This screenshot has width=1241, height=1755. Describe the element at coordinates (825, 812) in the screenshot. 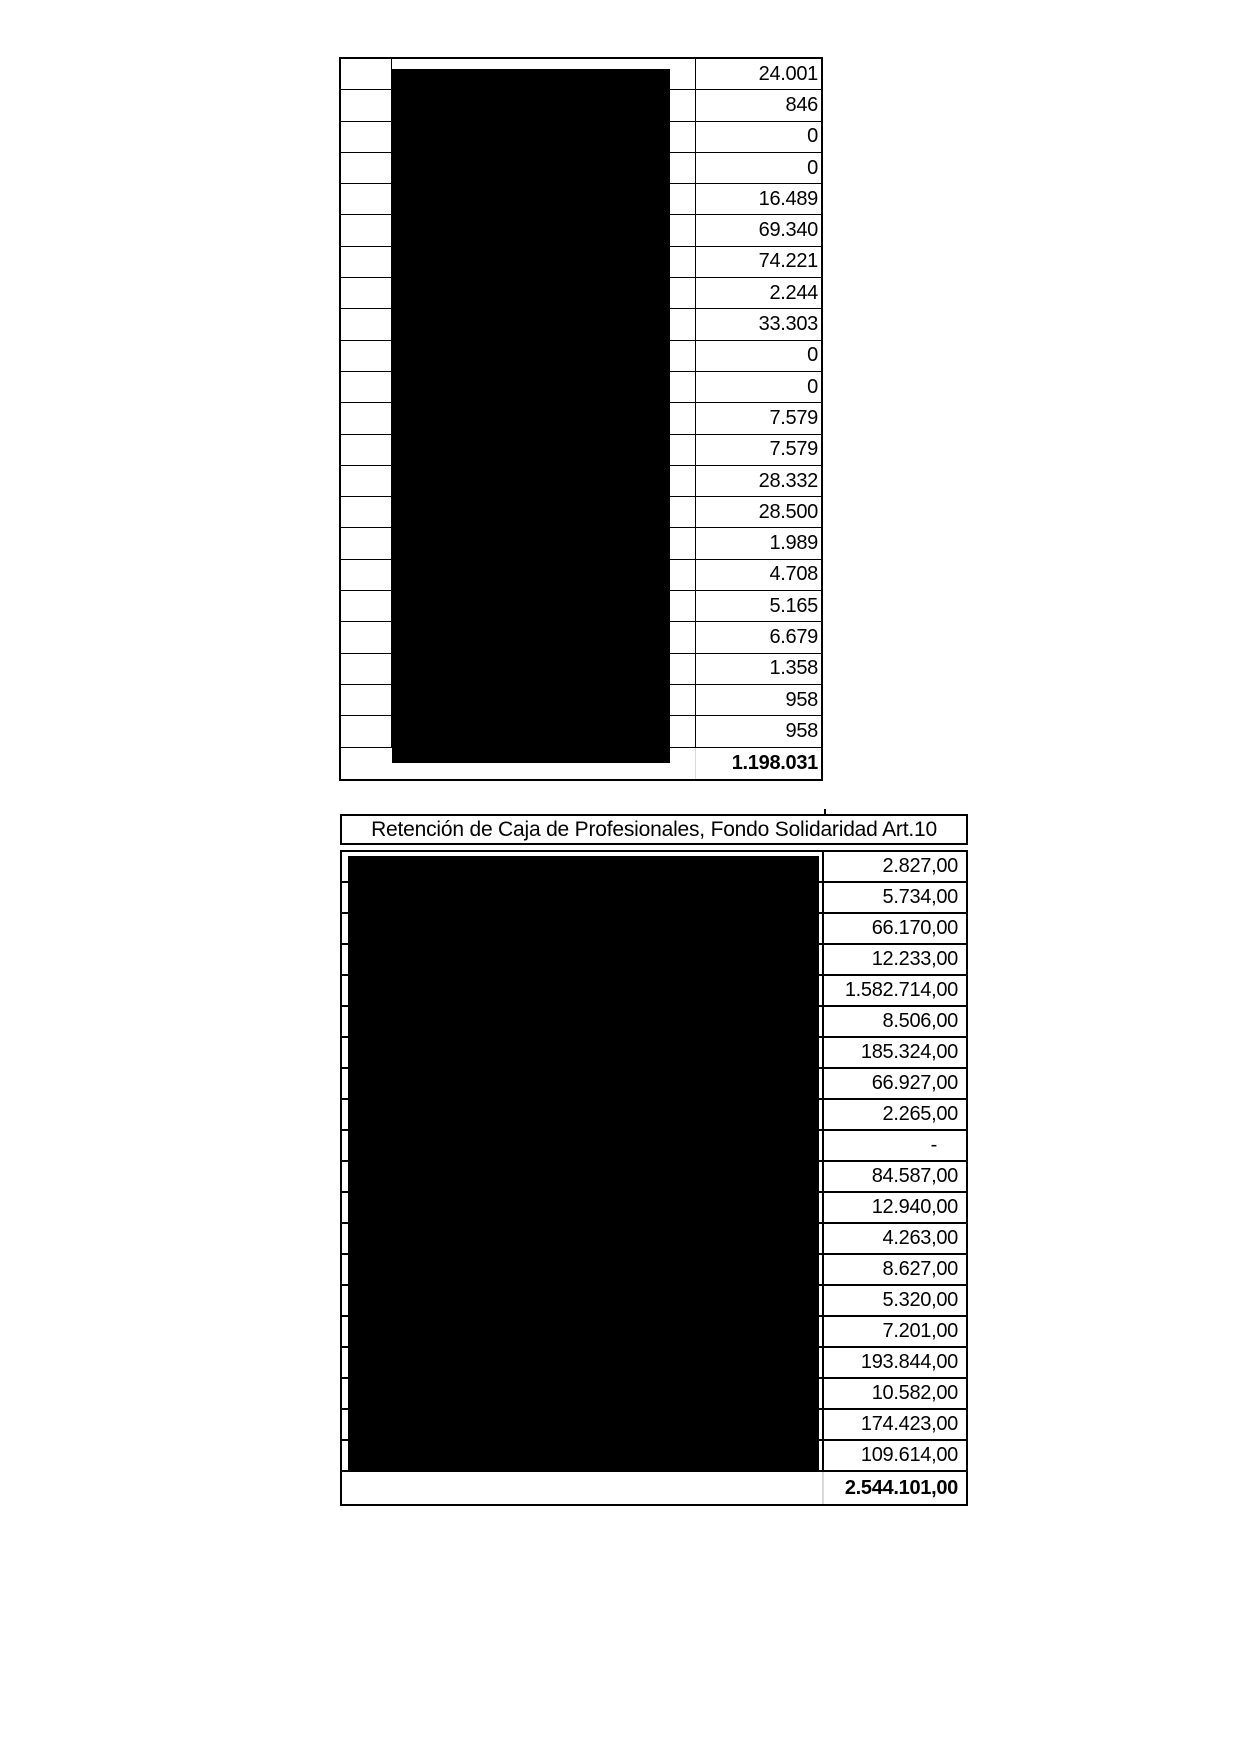

I see `gridline-remnant` at that location.